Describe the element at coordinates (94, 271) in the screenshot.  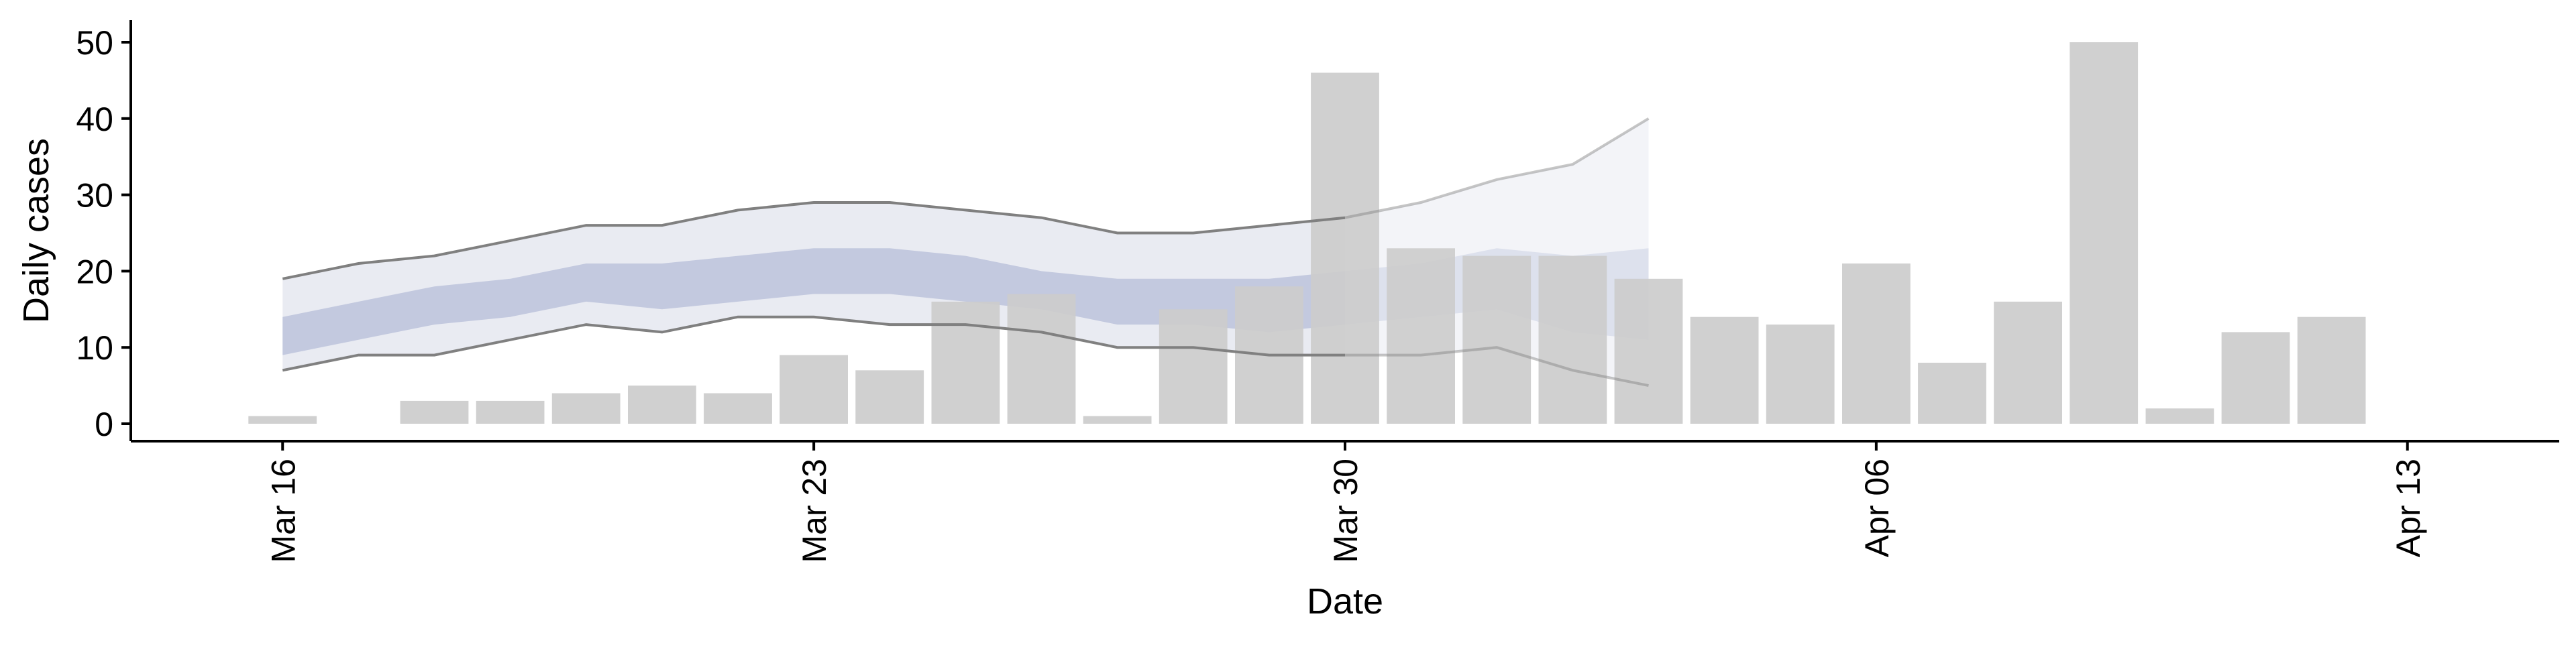
I see `y-tick-label: 20` at that location.